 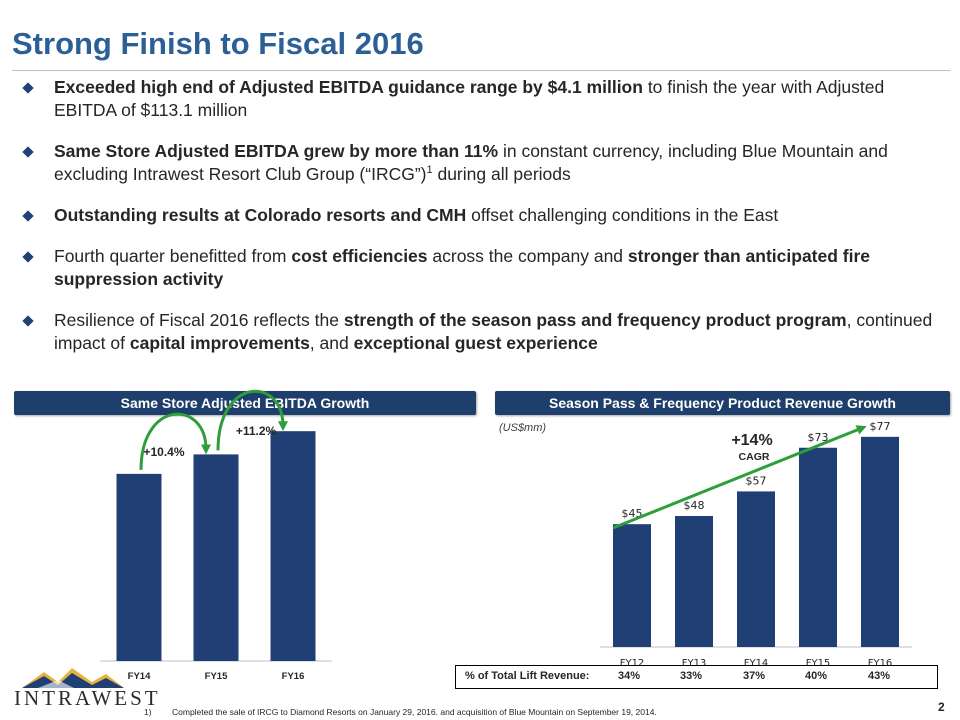 What do you see at coordinates (880, 663) in the screenshot?
I see `revenue-category-label: FY16` at bounding box center [880, 663].